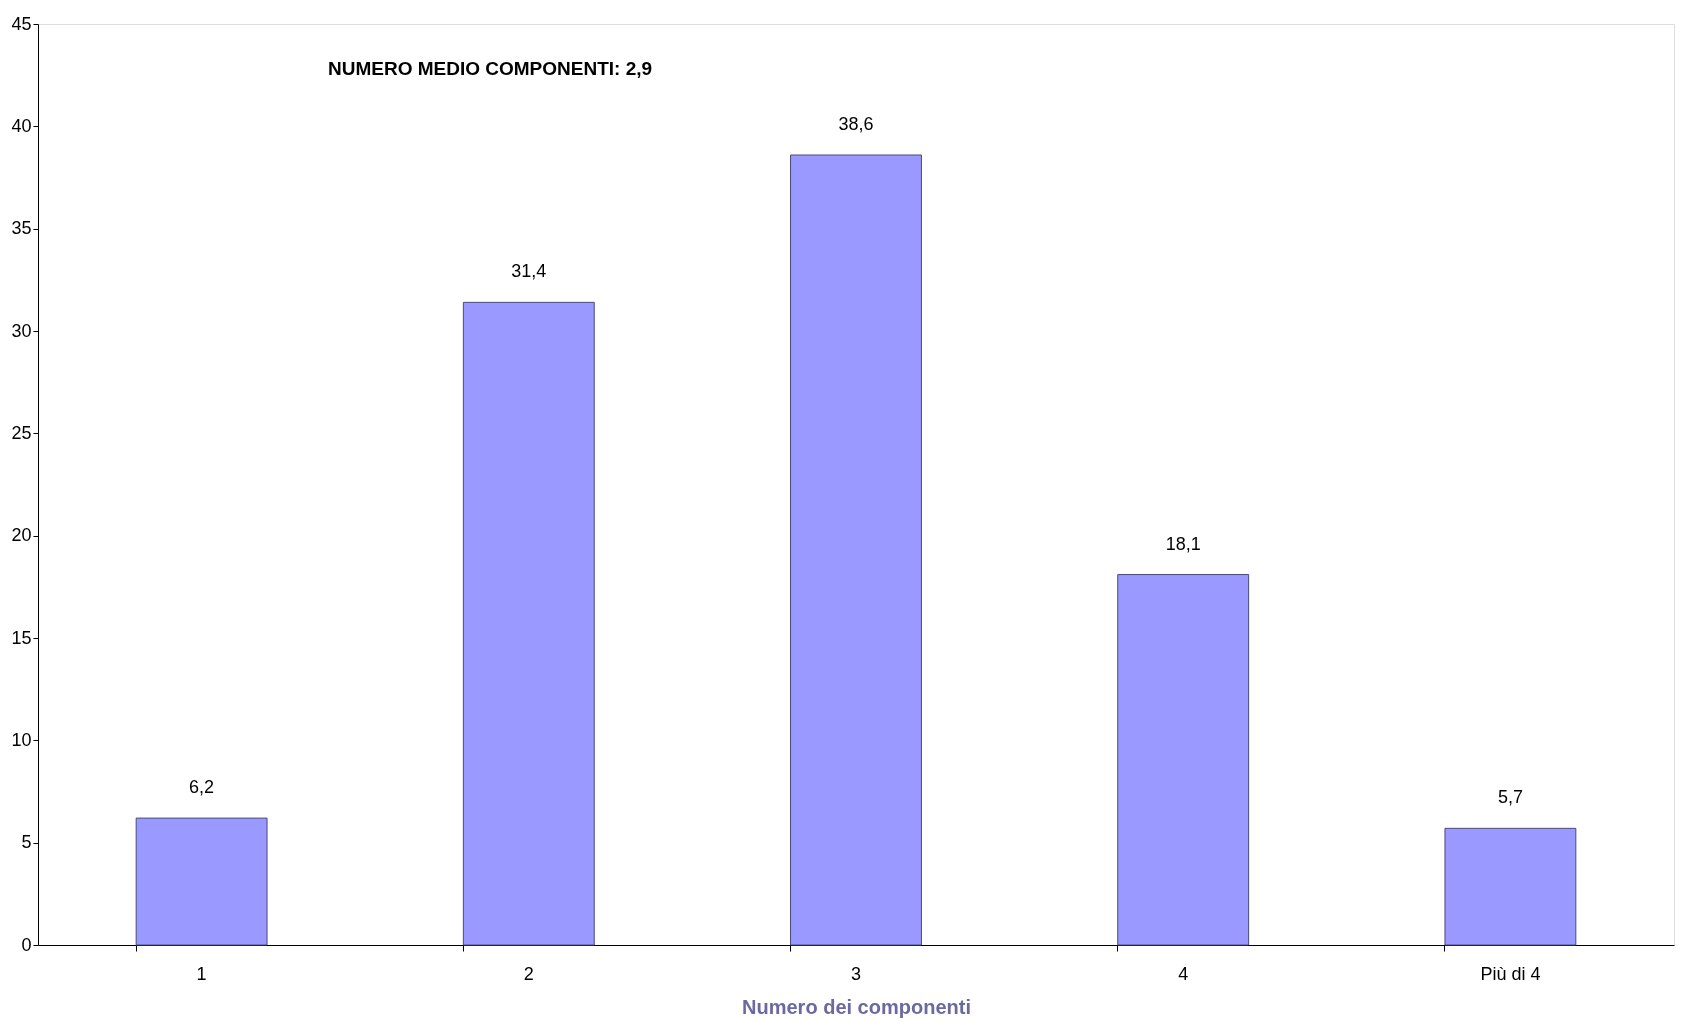 The width and height of the screenshot is (1684, 1022). What do you see at coordinates (21, 330) in the screenshot?
I see `y-tick-label: 30` at bounding box center [21, 330].